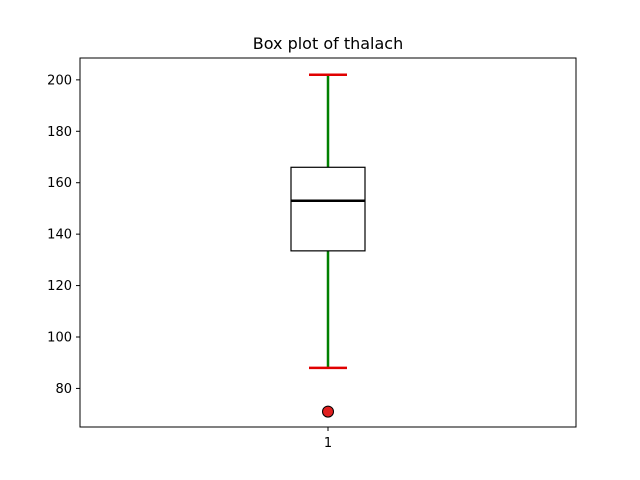  Describe the element at coordinates (328, 209) in the screenshot. I see `iqr-box` at that location.